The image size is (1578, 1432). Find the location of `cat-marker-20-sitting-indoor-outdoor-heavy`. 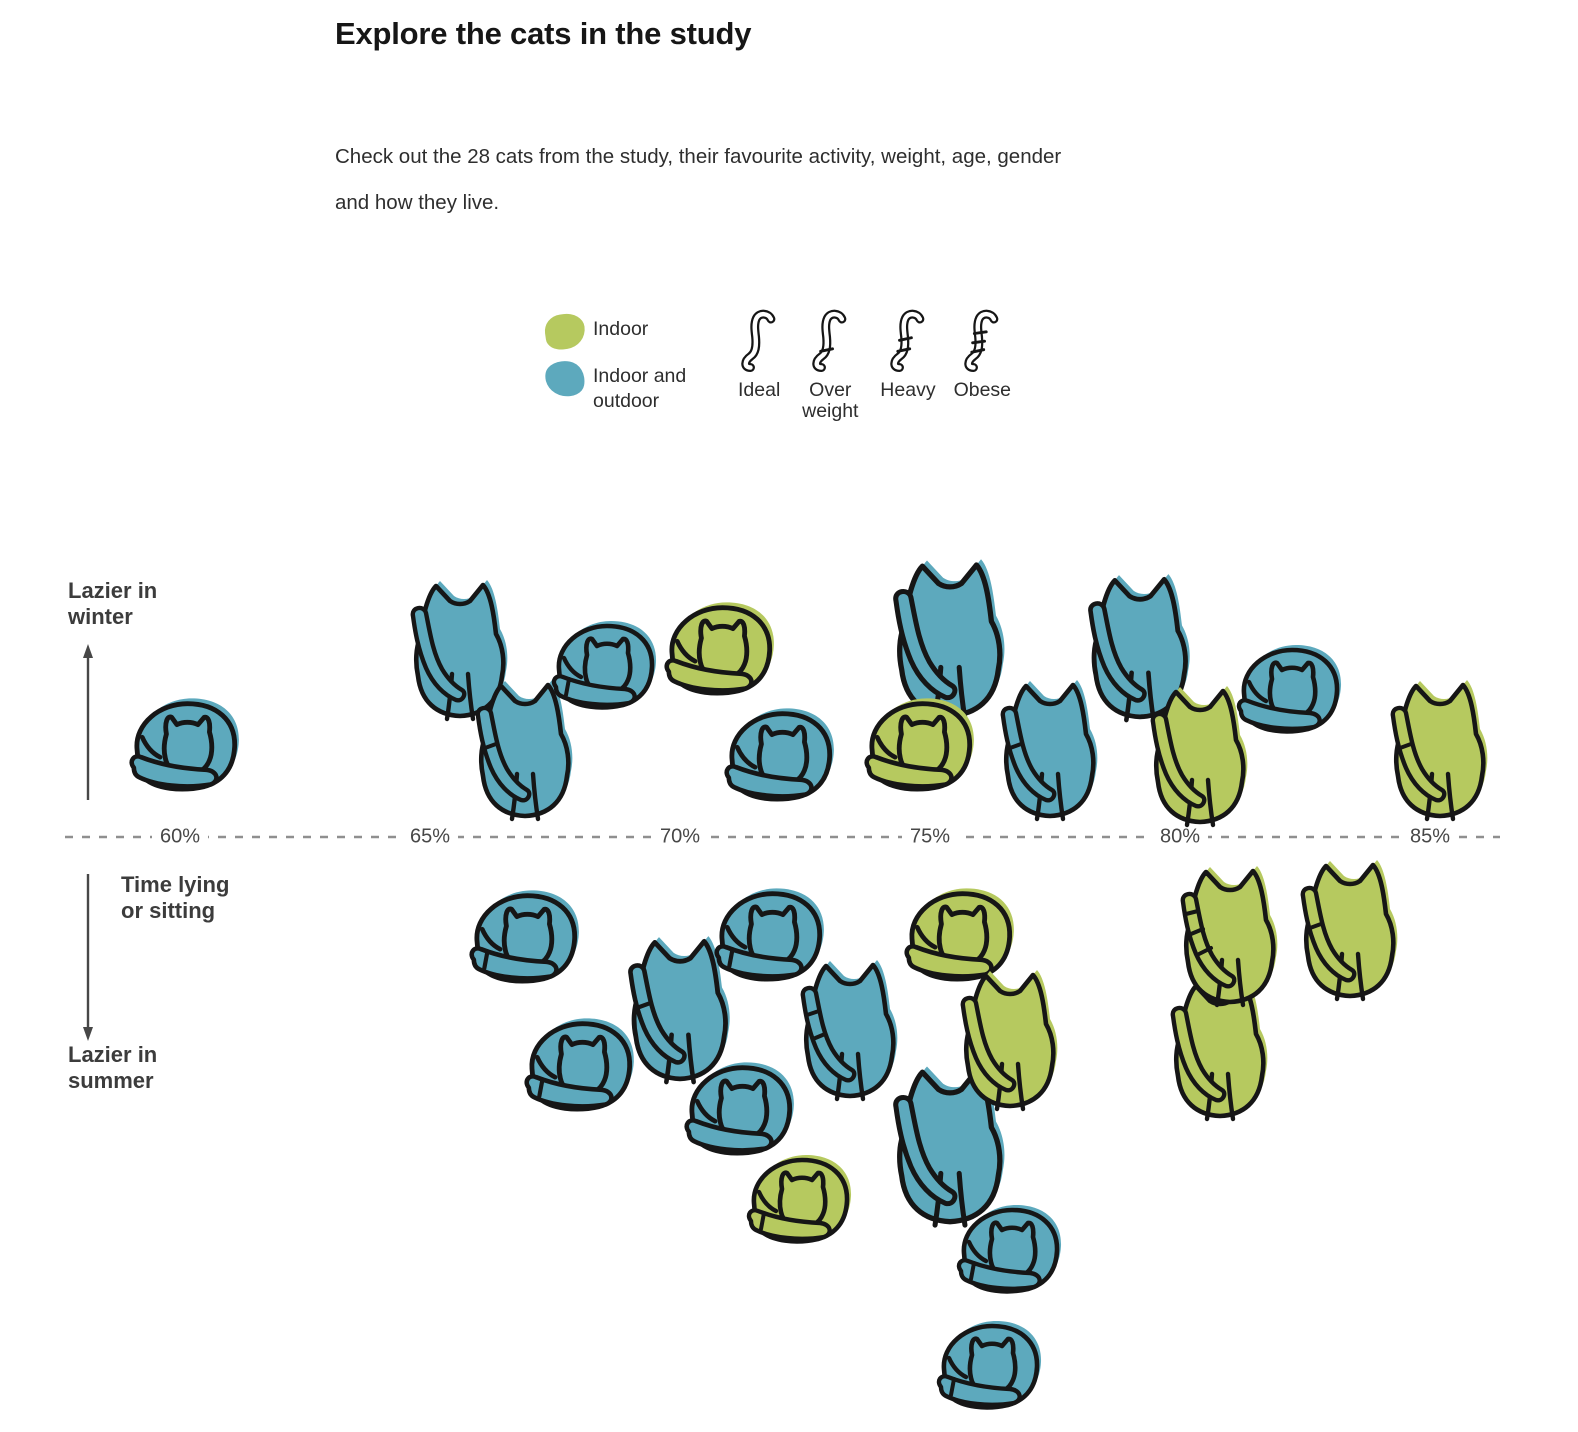

cat-marker-20-sitting-indoor-outdoor-heavy is located at coordinates (850, 1032).